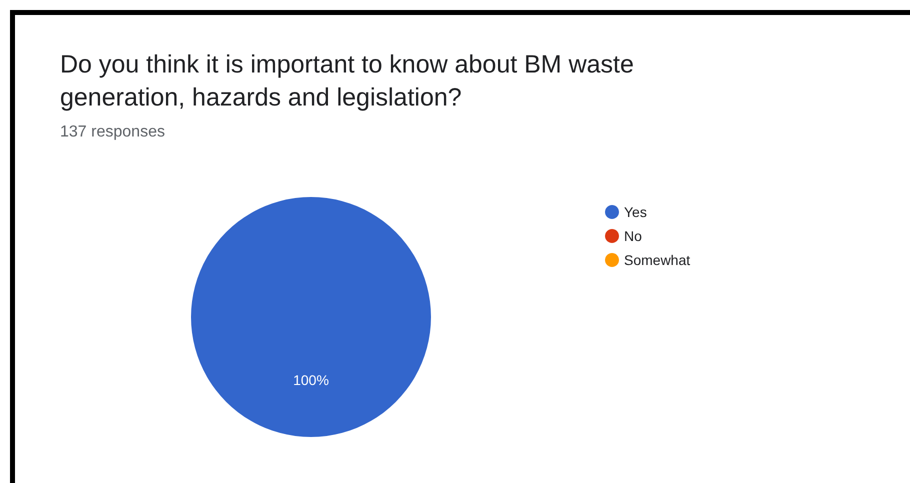 This screenshot has width=910, height=483. What do you see at coordinates (635, 212) in the screenshot?
I see `legend-label: Yes` at bounding box center [635, 212].